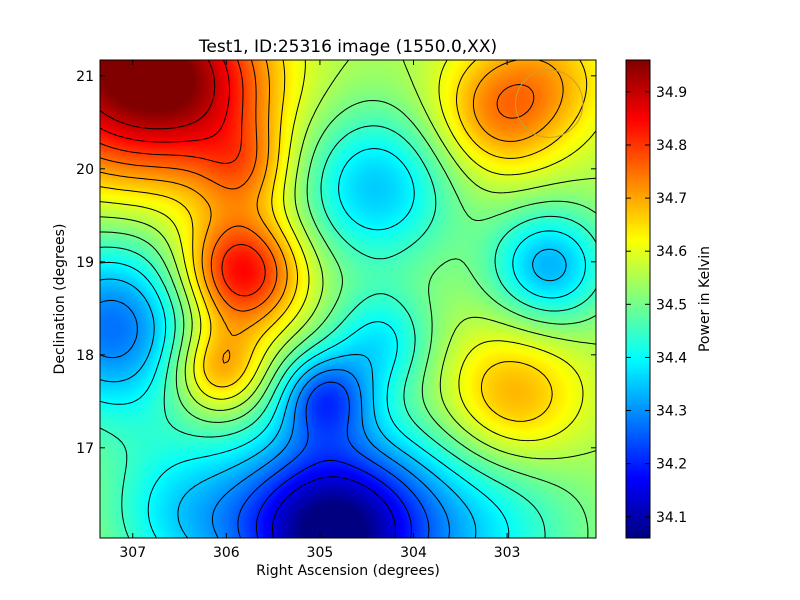 The image size is (800, 600). I want to click on colorbar-tick-label: 34.9, so click(671, 93).